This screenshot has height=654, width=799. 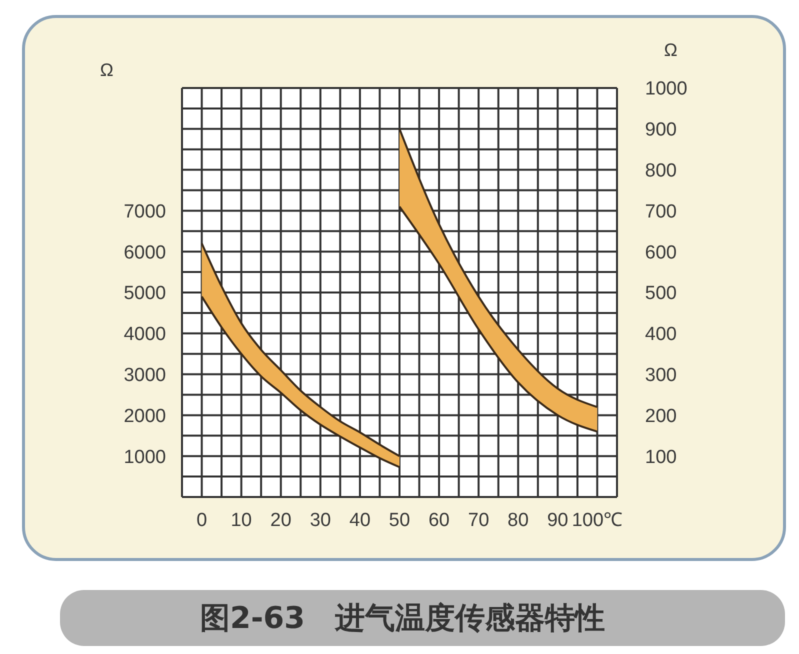 I want to click on y2-tick-label: 100, so click(x=661, y=457).